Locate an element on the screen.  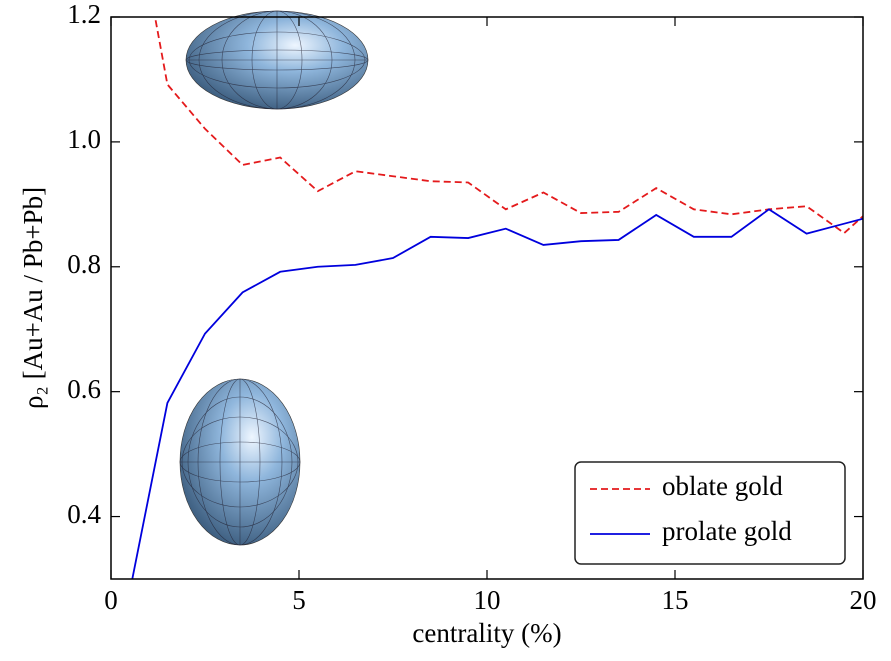
y-tick-label: 0.6 is located at coordinates (84, 389).